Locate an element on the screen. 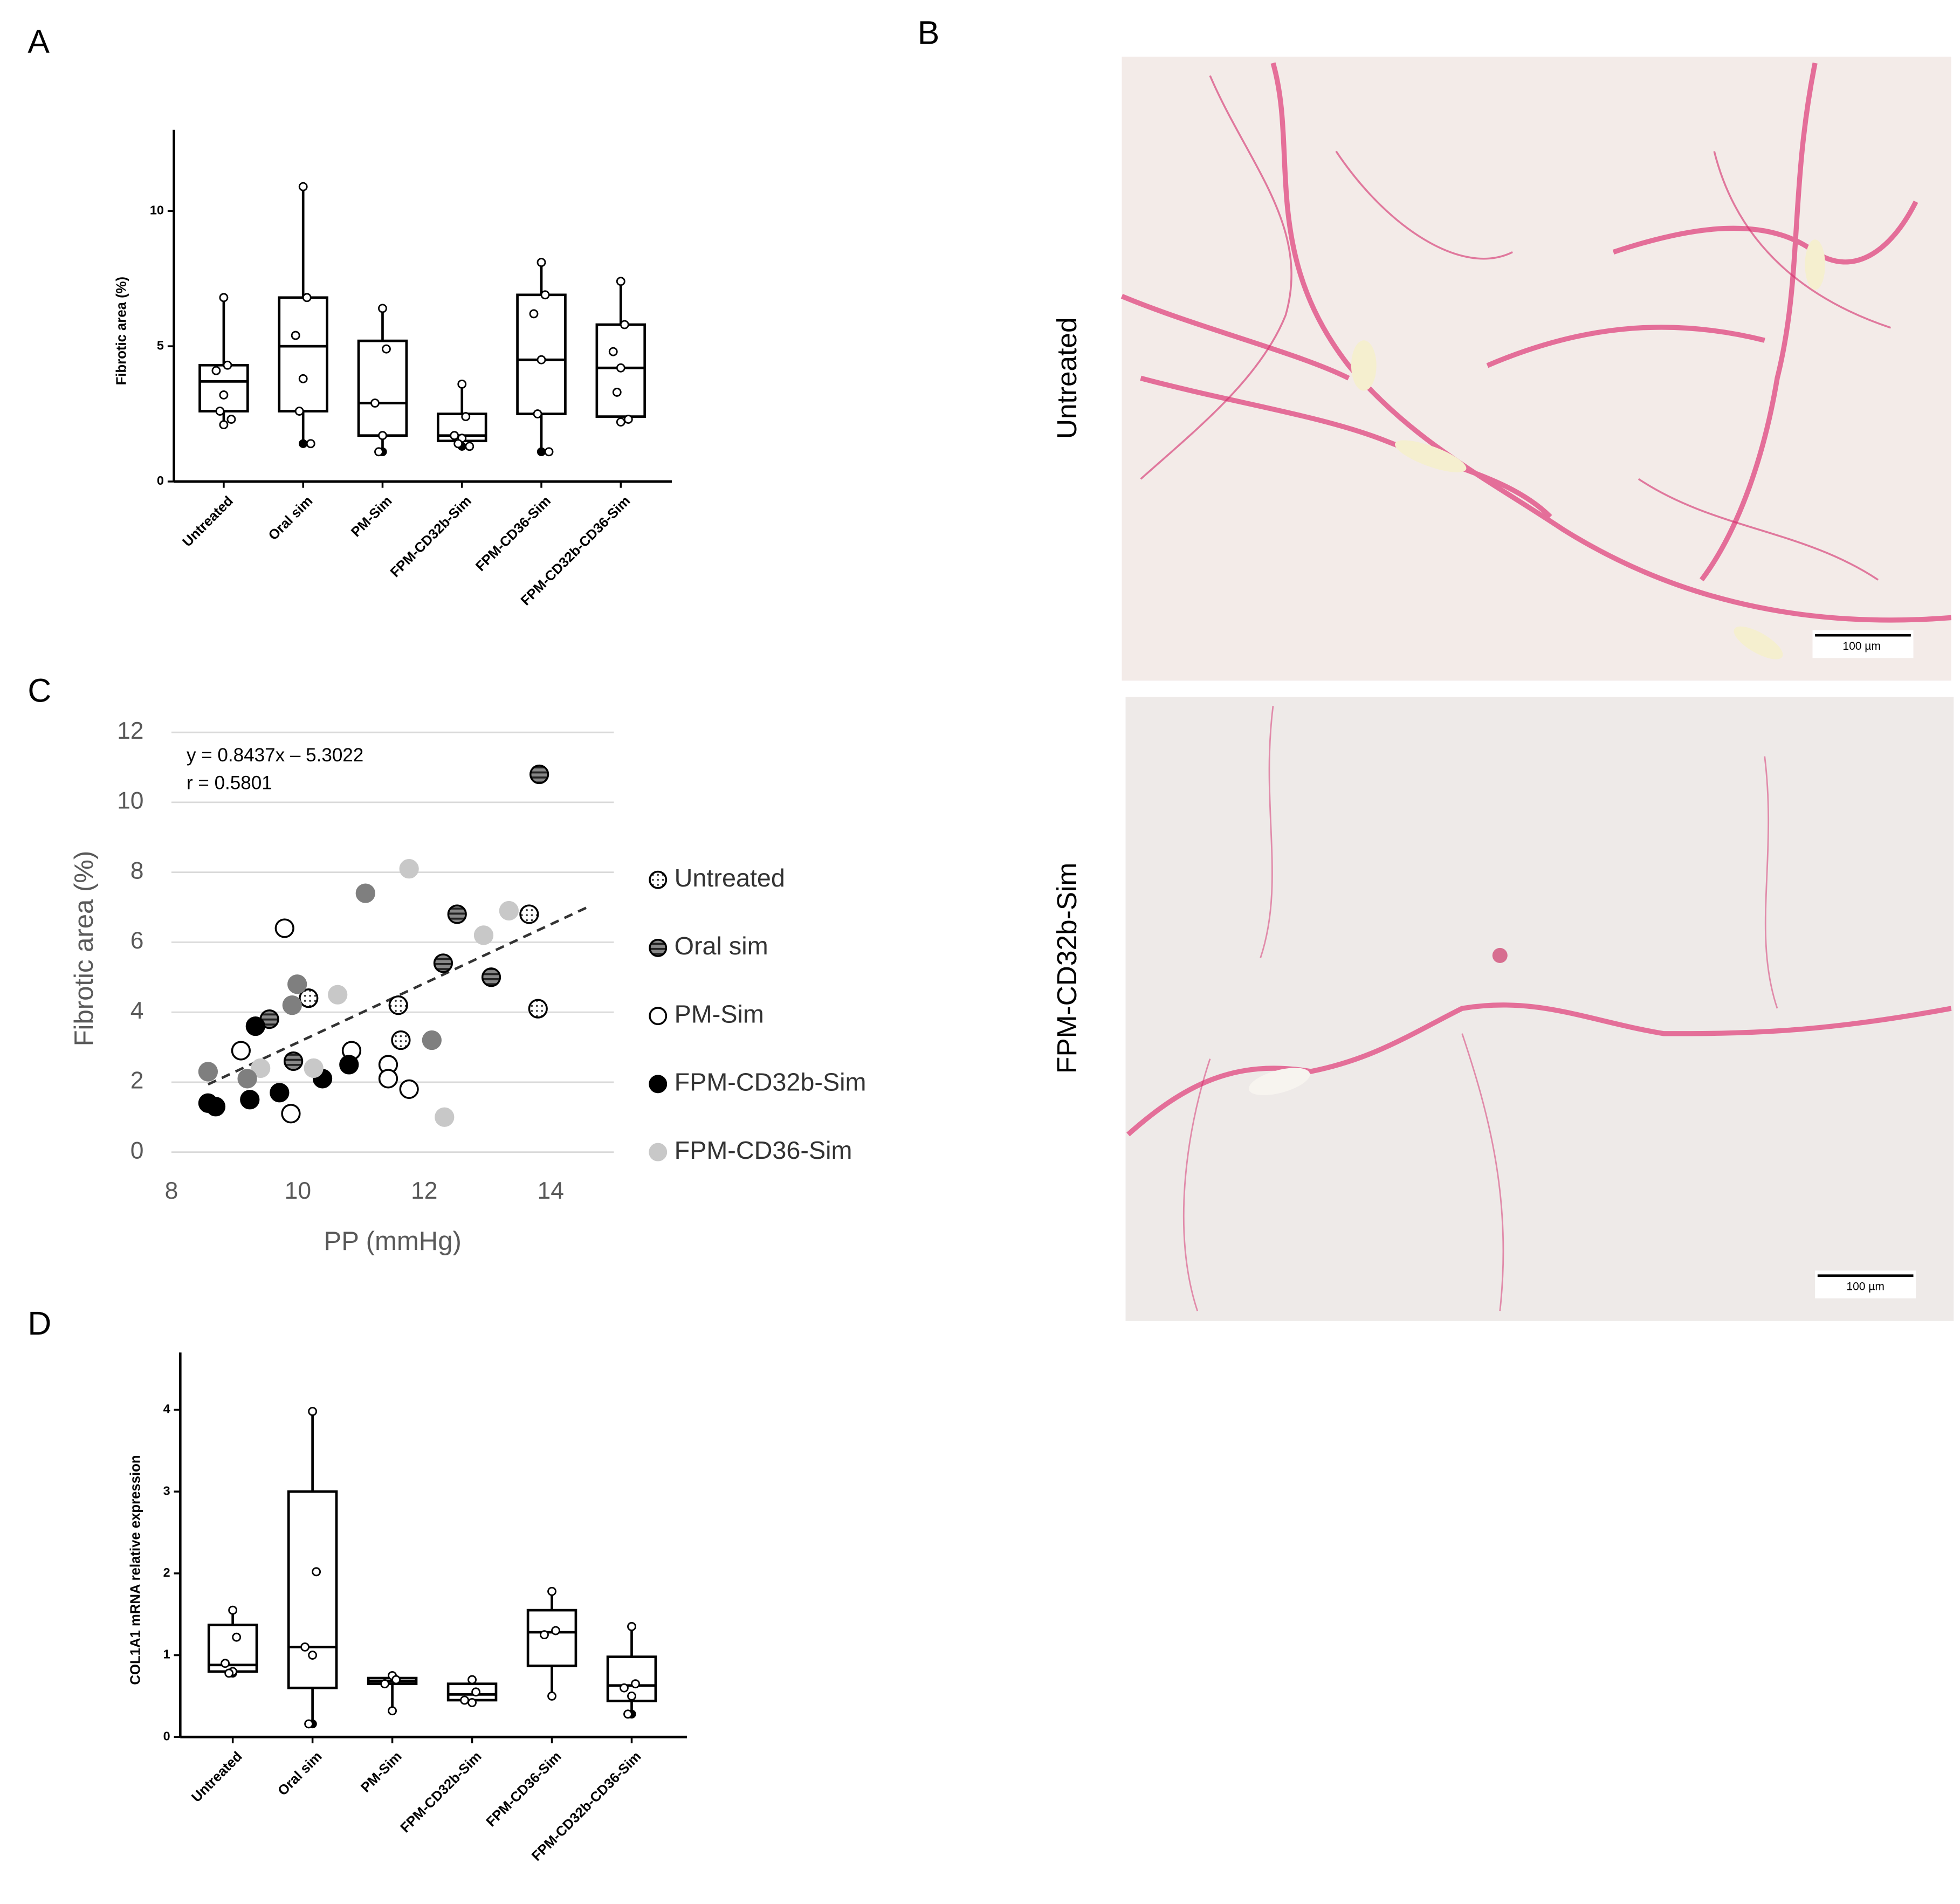 The width and height of the screenshot is (1960, 1904). trendline is located at coordinates (398, 995).